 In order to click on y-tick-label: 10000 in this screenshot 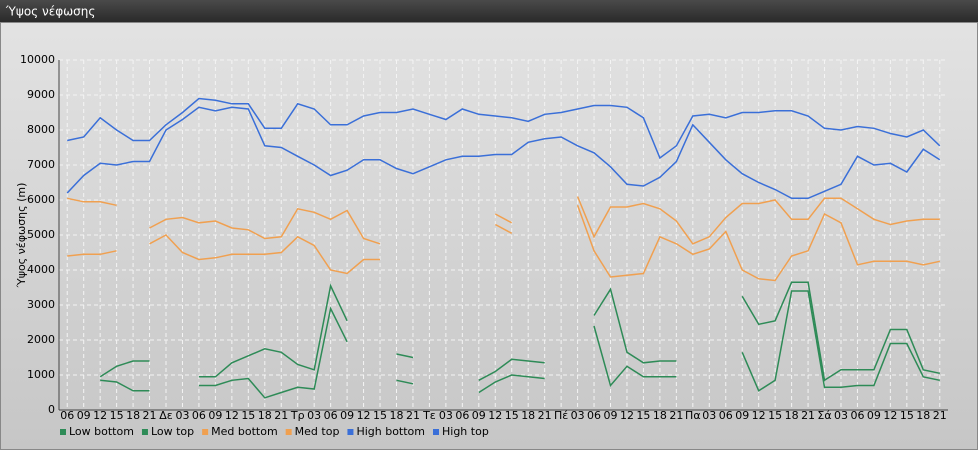, I will do `click(37, 59)`.